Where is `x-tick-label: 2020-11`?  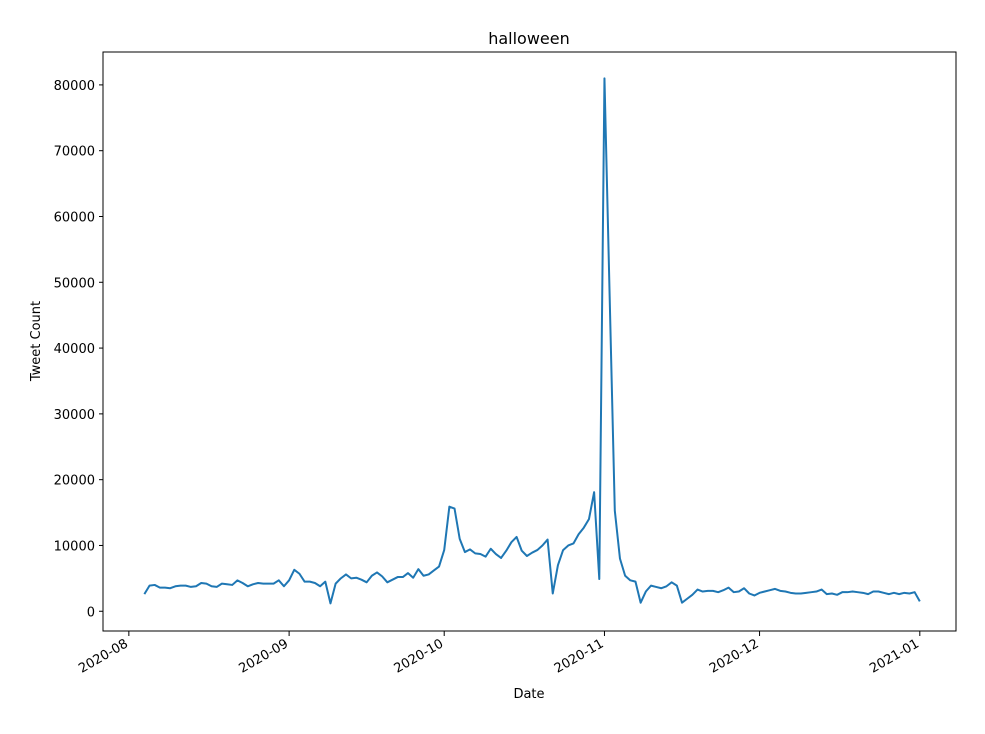
x-tick-label: 2020-11 is located at coordinates (579, 656).